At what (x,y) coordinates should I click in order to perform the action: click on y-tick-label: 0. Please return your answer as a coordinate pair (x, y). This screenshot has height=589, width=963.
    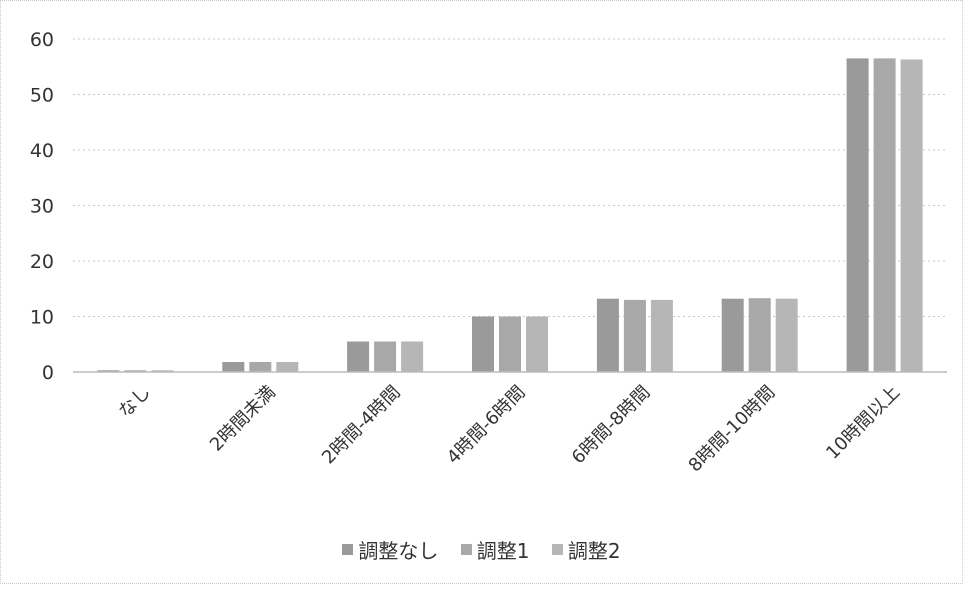
    Looking at the image, I should click on (48, 373).